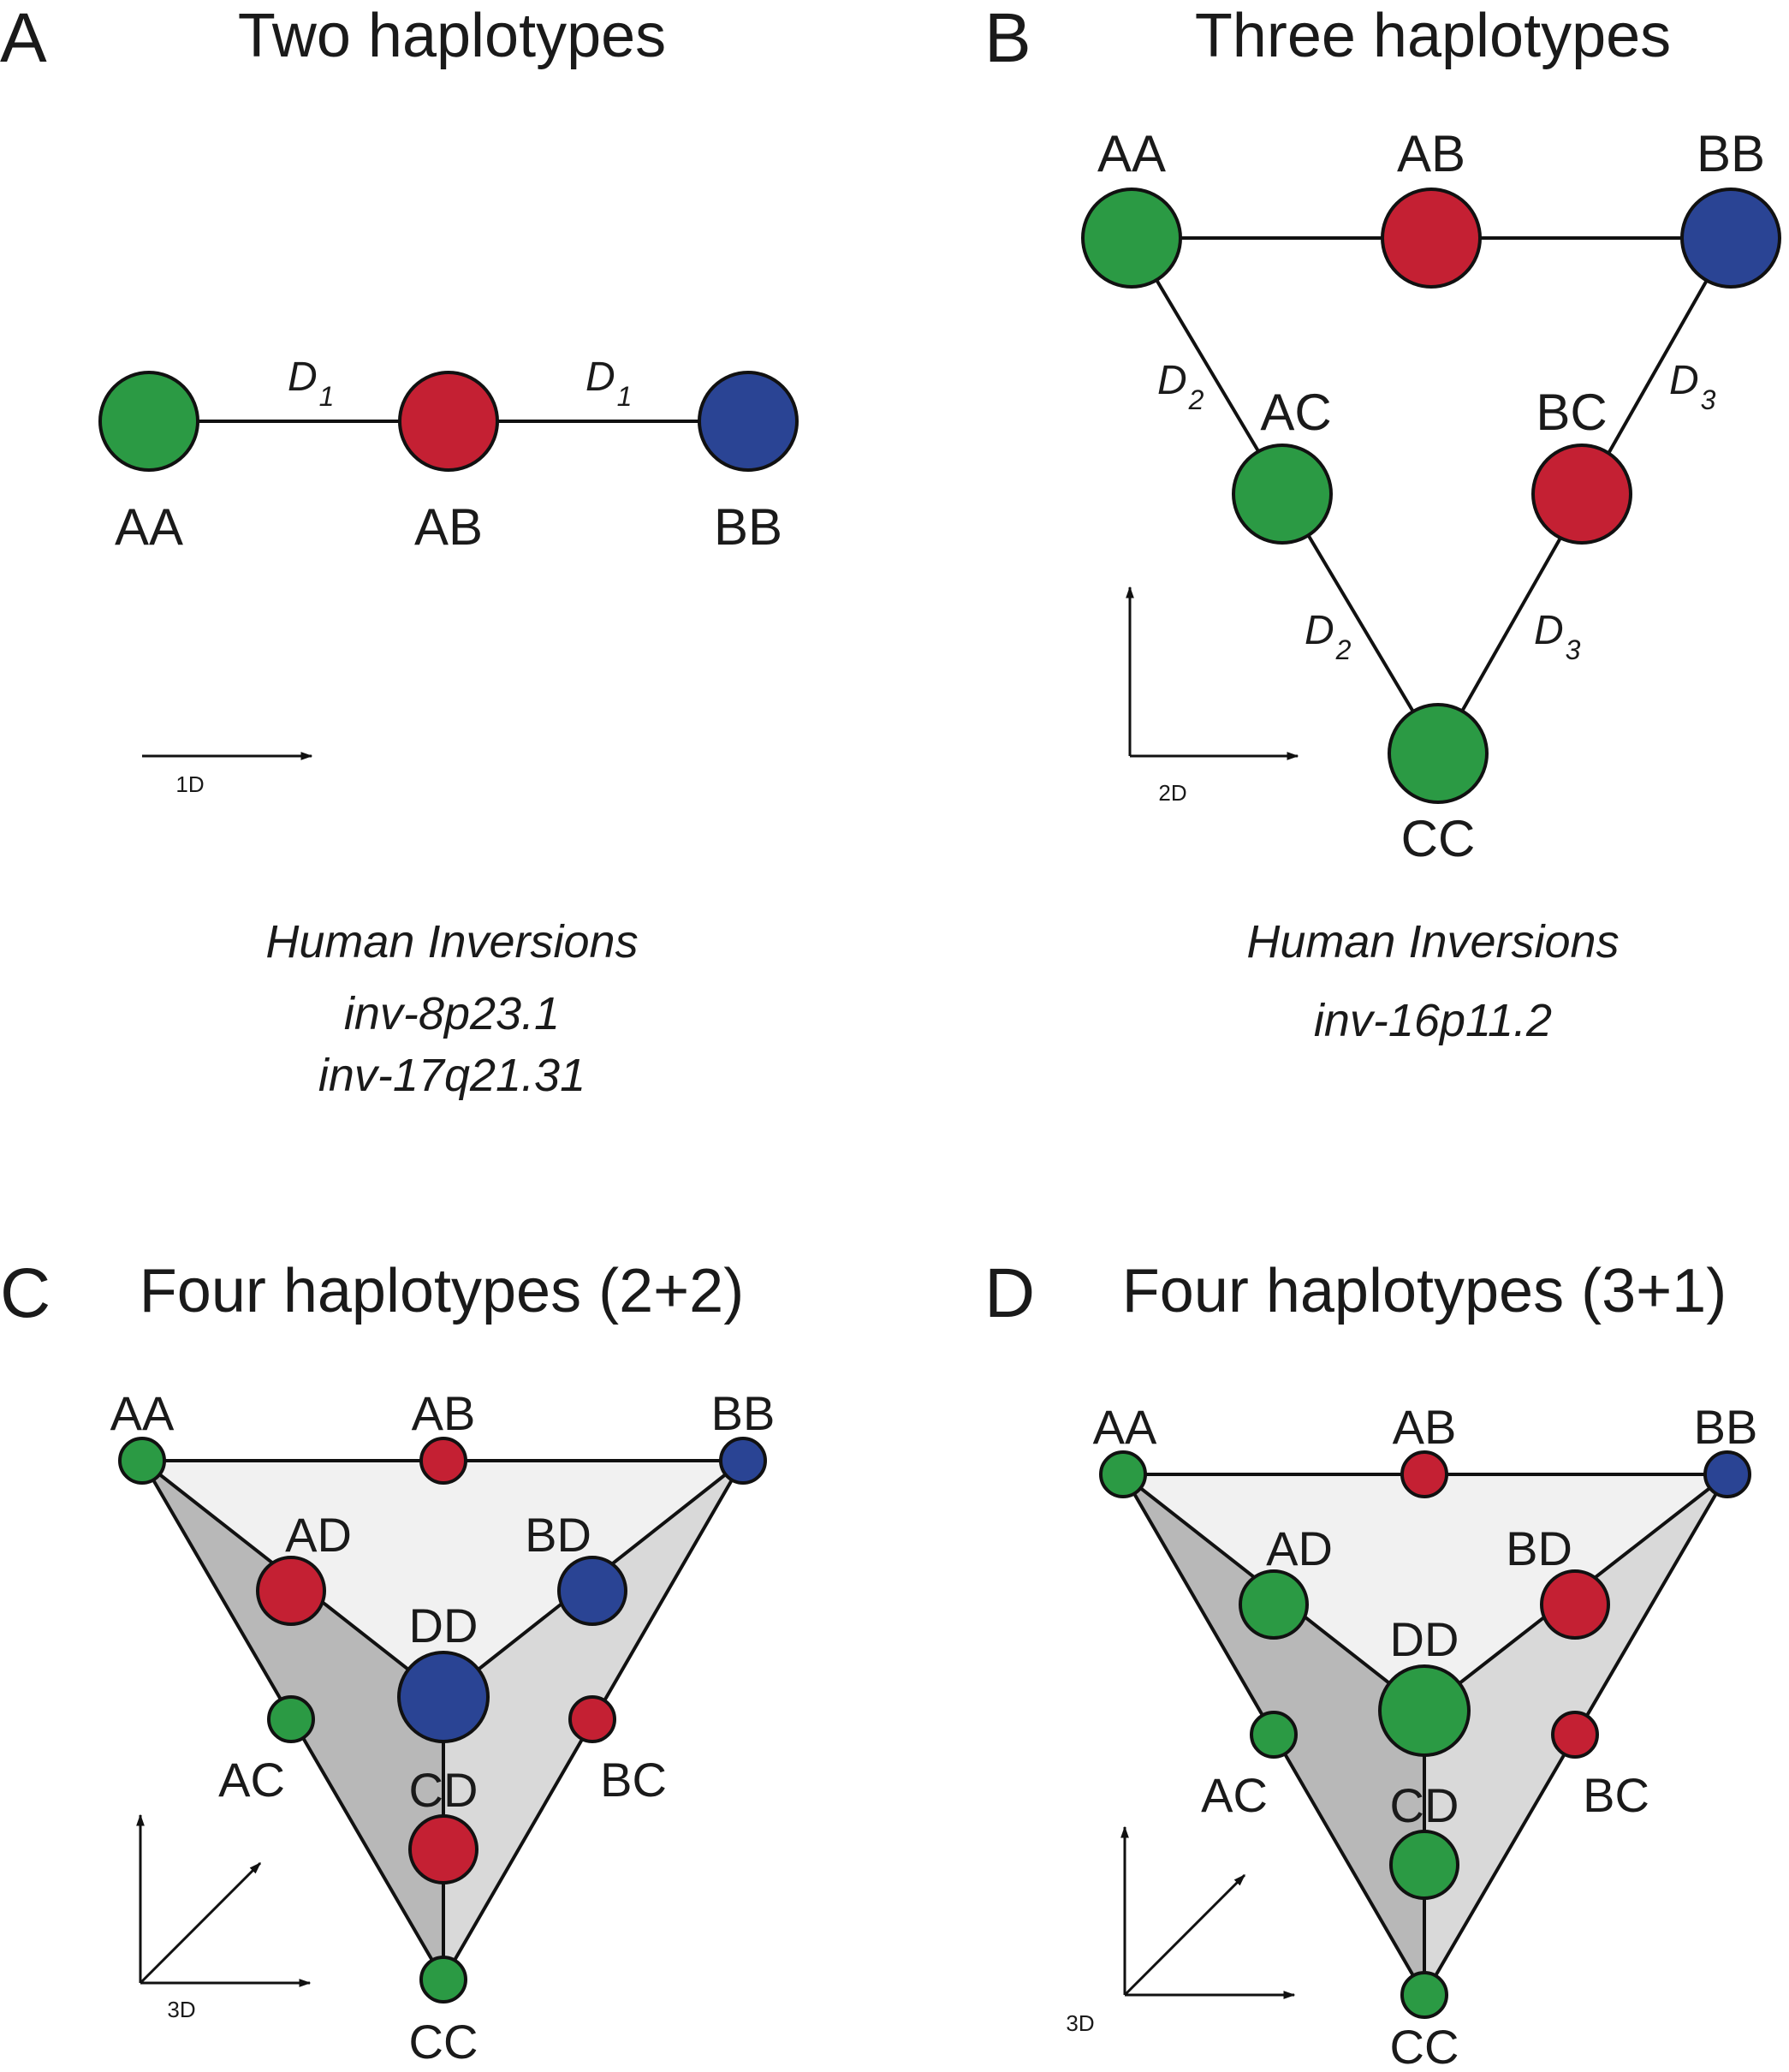 This screenshot has width=1789, height=2072. What do you see at coordinates (1010, 1293) in the screenshot?
I see `panel-d-letter: D` at bounding box center [1010, 1293].